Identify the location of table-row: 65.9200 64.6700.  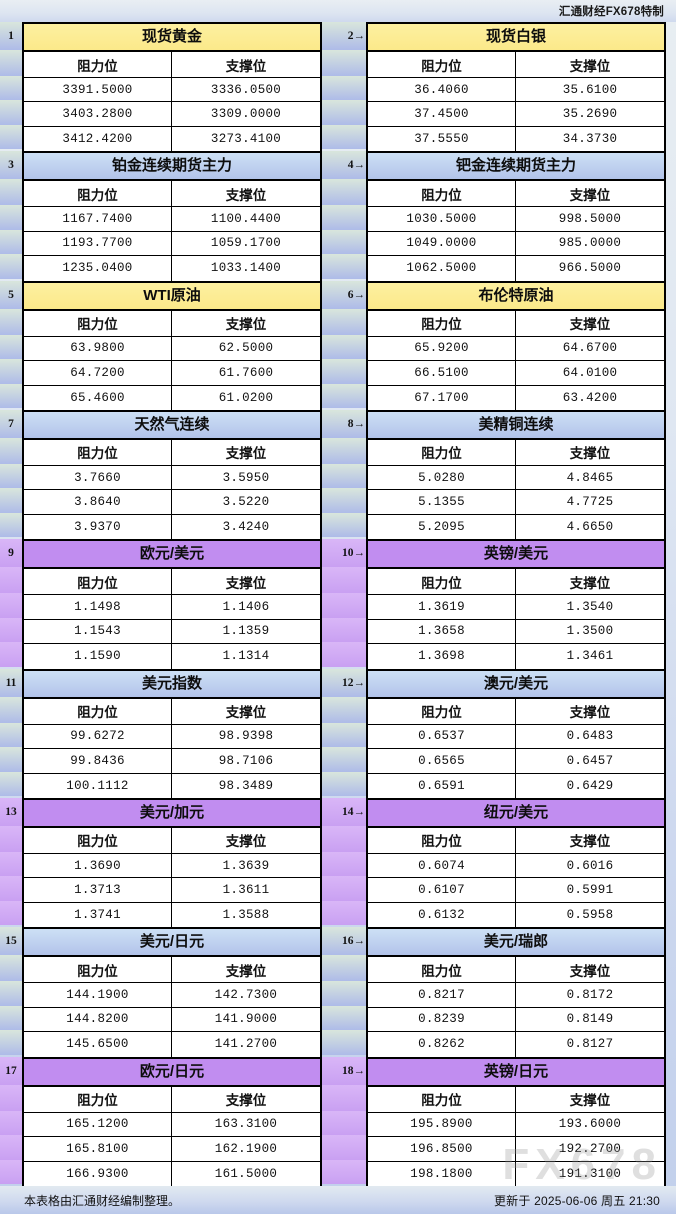
(516, 349).